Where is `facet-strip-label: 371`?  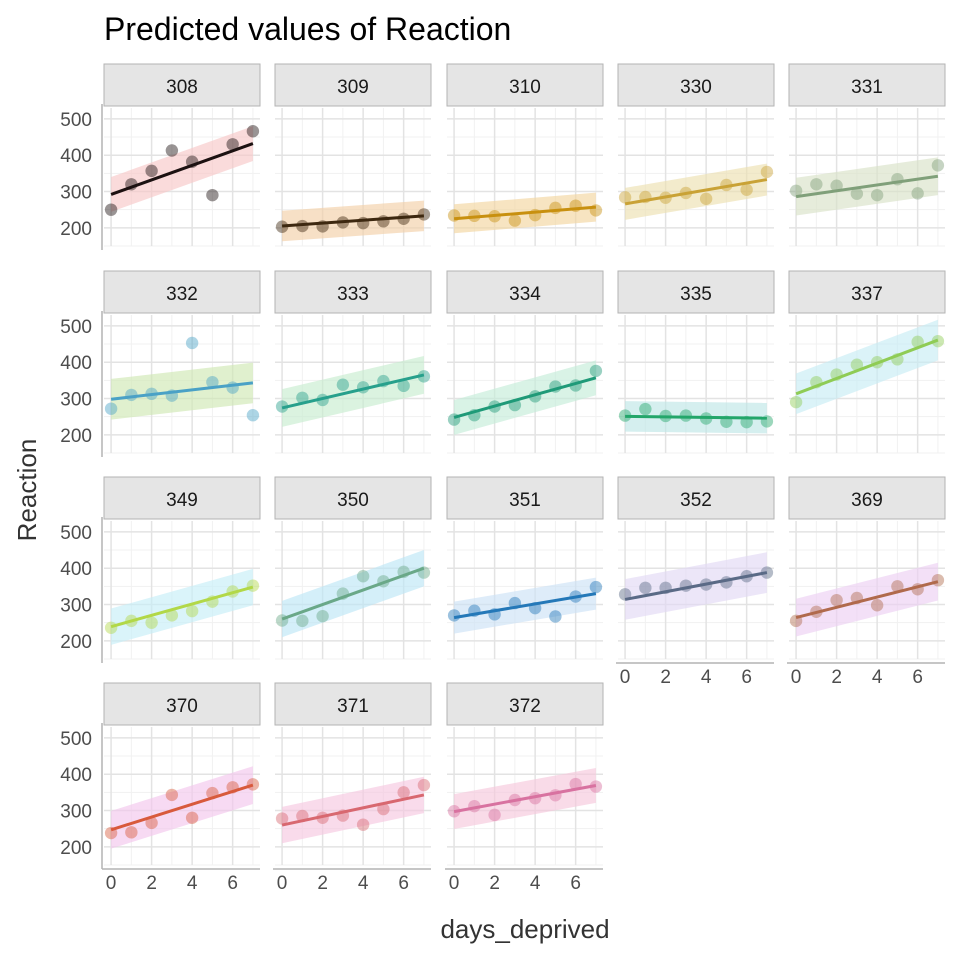 facet-strip-label: 371 is located at coordinates (353, 706).